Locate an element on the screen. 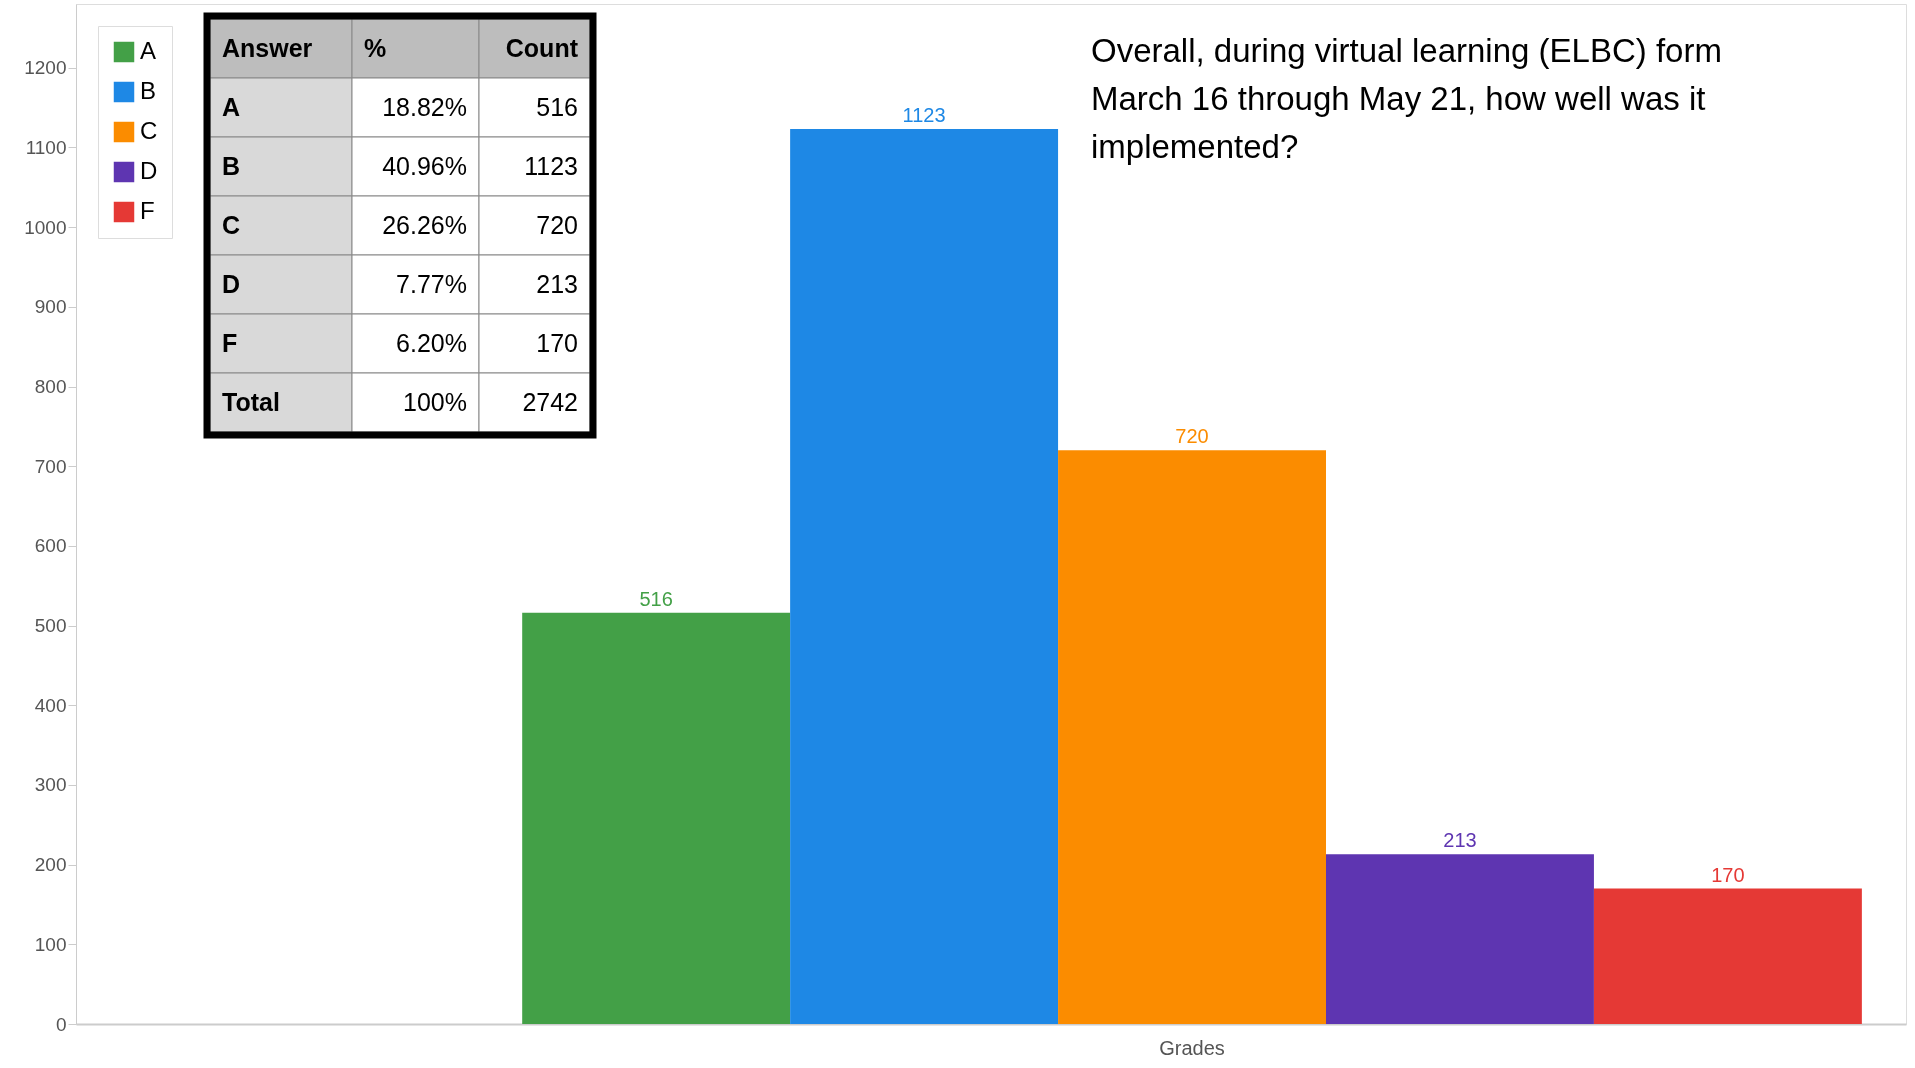 The height and width of the screenshot is (1068, 1915). data-label: 170 is located at coordinates (1728, 874).